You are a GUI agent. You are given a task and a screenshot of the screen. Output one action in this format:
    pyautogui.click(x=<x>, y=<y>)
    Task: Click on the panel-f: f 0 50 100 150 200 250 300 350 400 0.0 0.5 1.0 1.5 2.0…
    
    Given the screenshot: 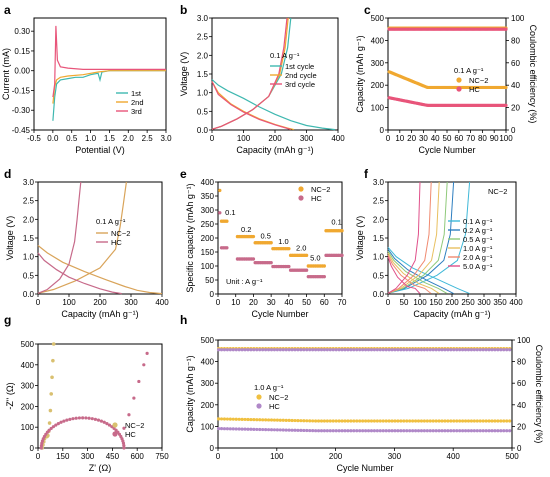 What is the action you would take?
    pyautogui.click(x=439, y=243)
    